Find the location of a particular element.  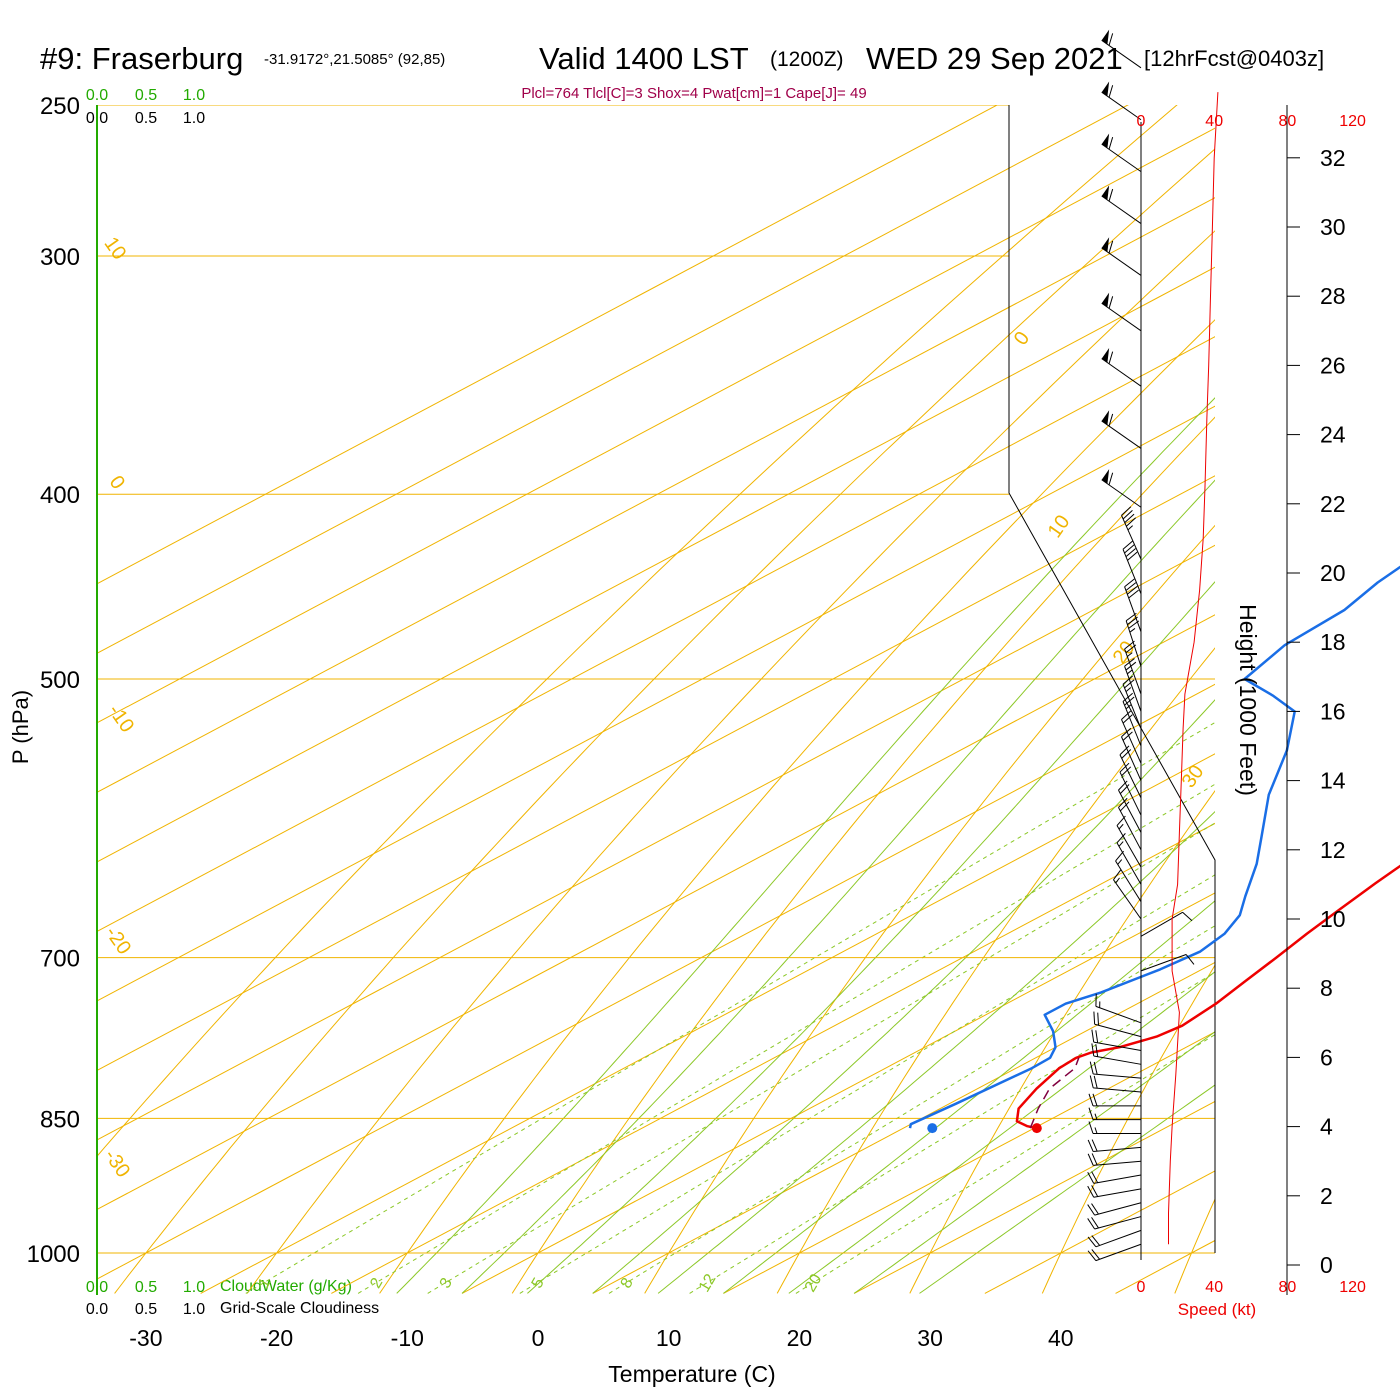

temperature-axis: -30 -20 -10 0 10 20 30 40 is located at coordinates (601, 1338).